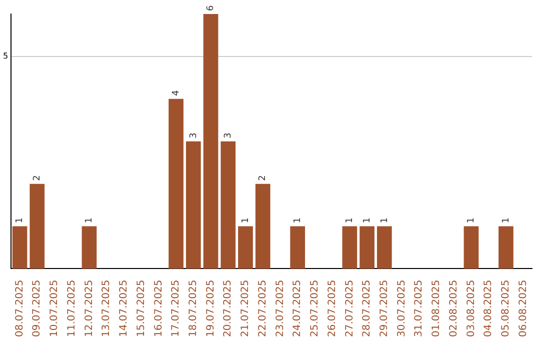 This screenshot has width=540, height=340. I want to click on y-tick-label: 5, so click(5, 56).